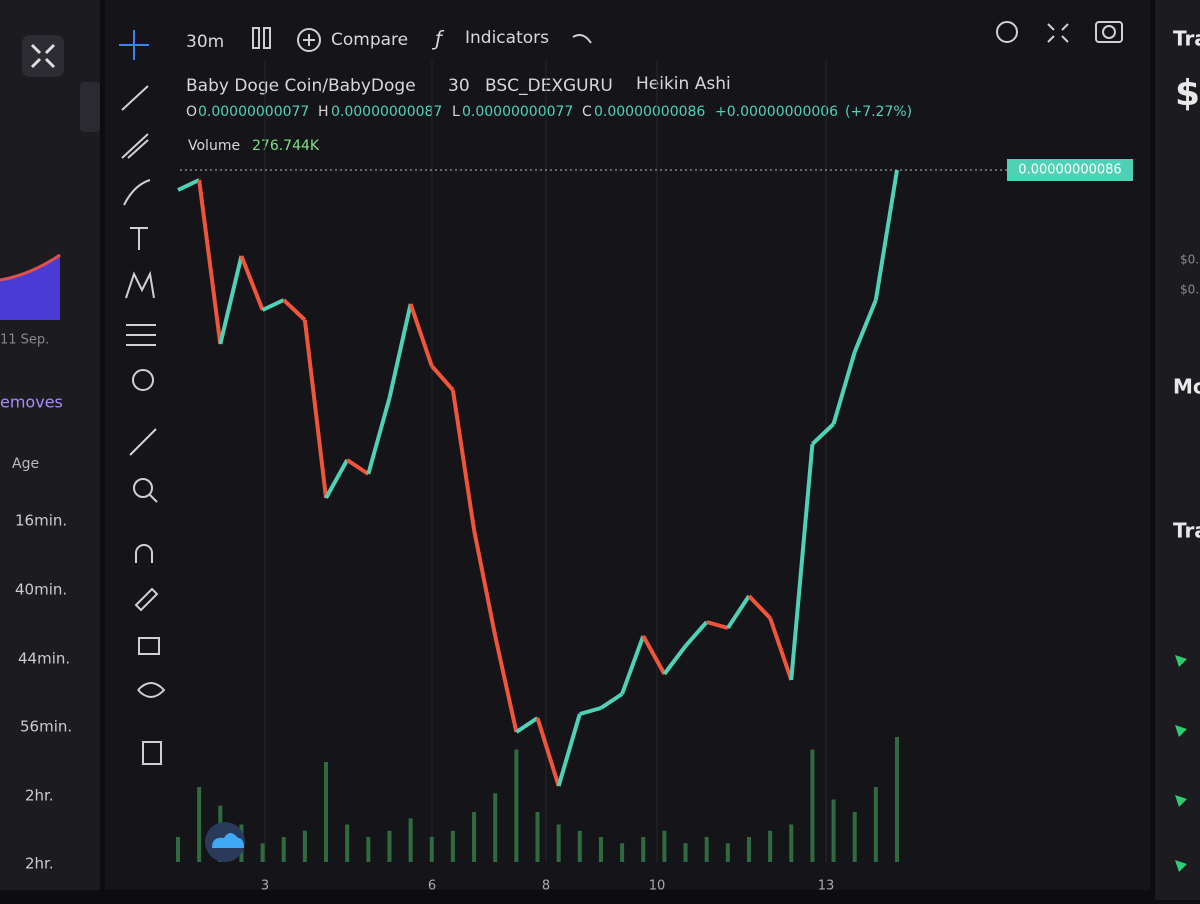 This screenshot has height=904, width=1200. Describe the element at coordinates (41, 521) in the screenshot. I see `age: 16min.` at that location.